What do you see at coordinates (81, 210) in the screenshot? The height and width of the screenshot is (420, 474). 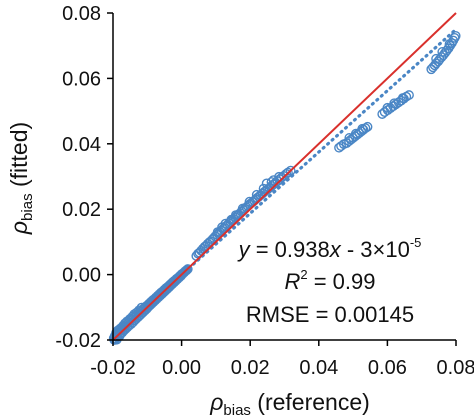 I see `y-tick-label: 0.02` at bounding box center [81, 210].